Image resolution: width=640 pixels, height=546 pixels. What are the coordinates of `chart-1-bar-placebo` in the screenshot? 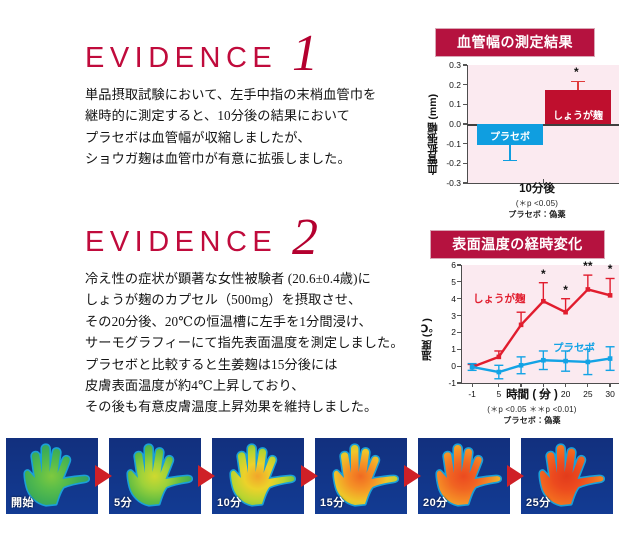 It's located at (510, 134).